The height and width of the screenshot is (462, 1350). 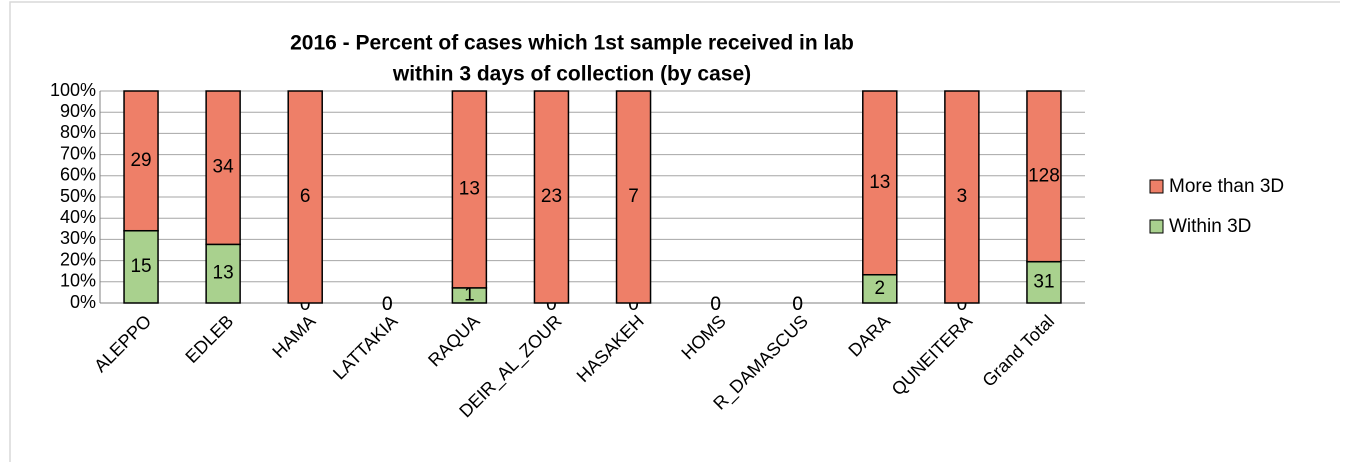 I want to click on x-tick-label: EDLEB, so click(x=209, y=339).